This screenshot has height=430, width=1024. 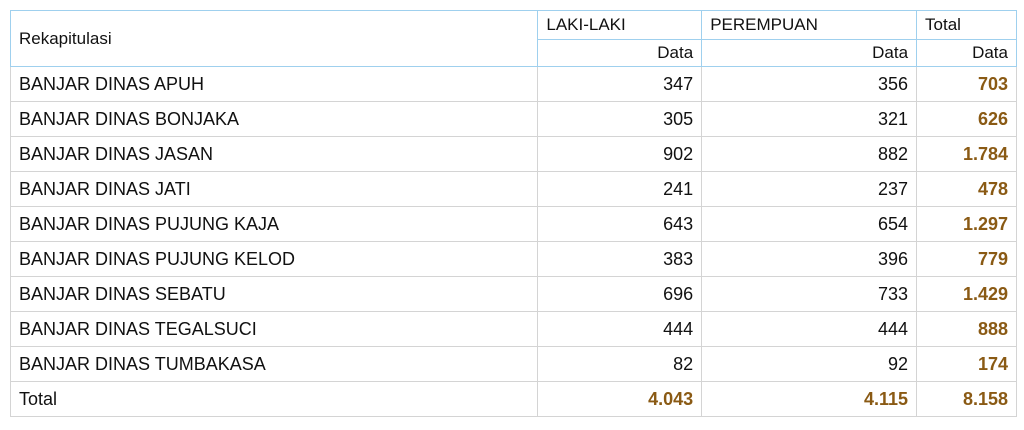 What do you see at coordinates (620, 399) in the screenshot?
I see `value-cell: 4.043` at bounding box center [620, 399].